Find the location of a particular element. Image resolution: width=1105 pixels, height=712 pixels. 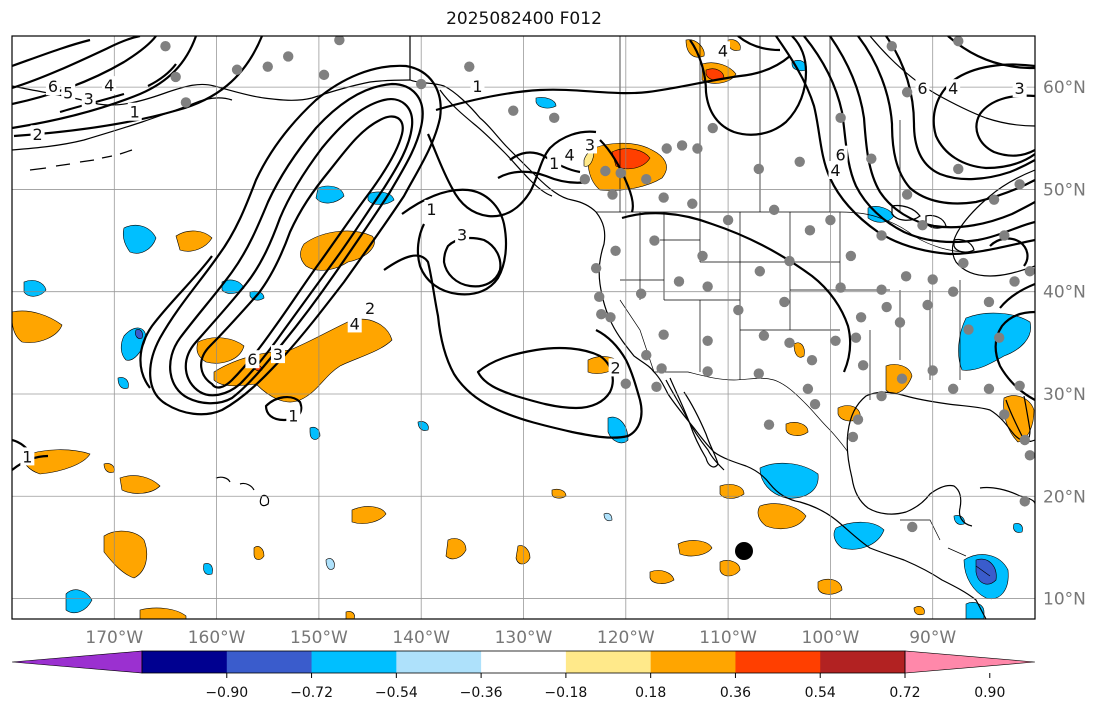

shade-navy is located at coordinates (986, 571).